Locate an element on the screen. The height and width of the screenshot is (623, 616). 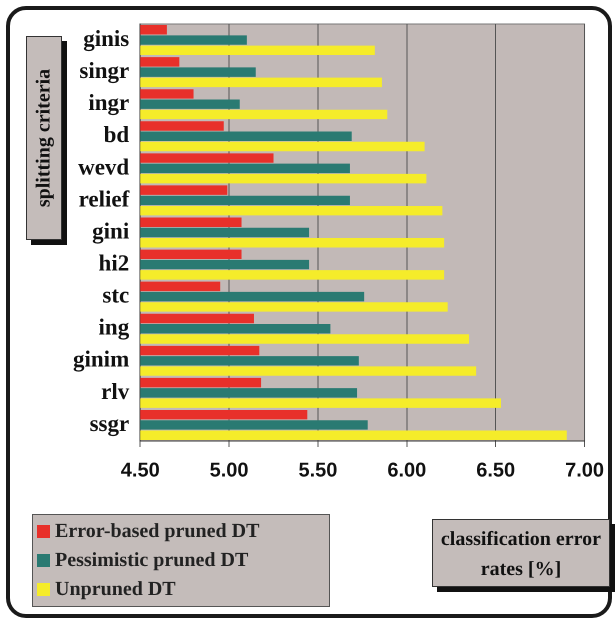
x-tick-label: 6.50 is located at coordinates (496, 471).